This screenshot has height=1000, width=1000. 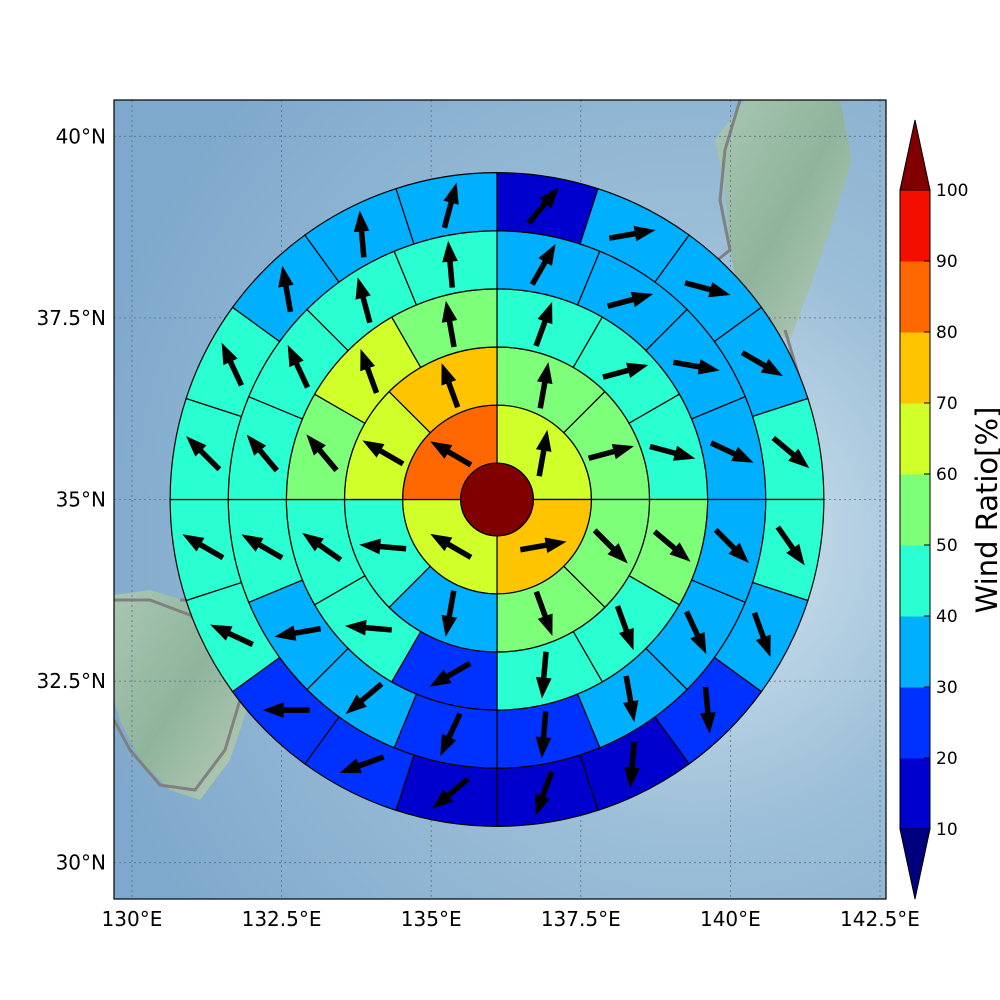 I want to click on colorbar-label: Wind Ratio[%], so click(x=985, y=510).